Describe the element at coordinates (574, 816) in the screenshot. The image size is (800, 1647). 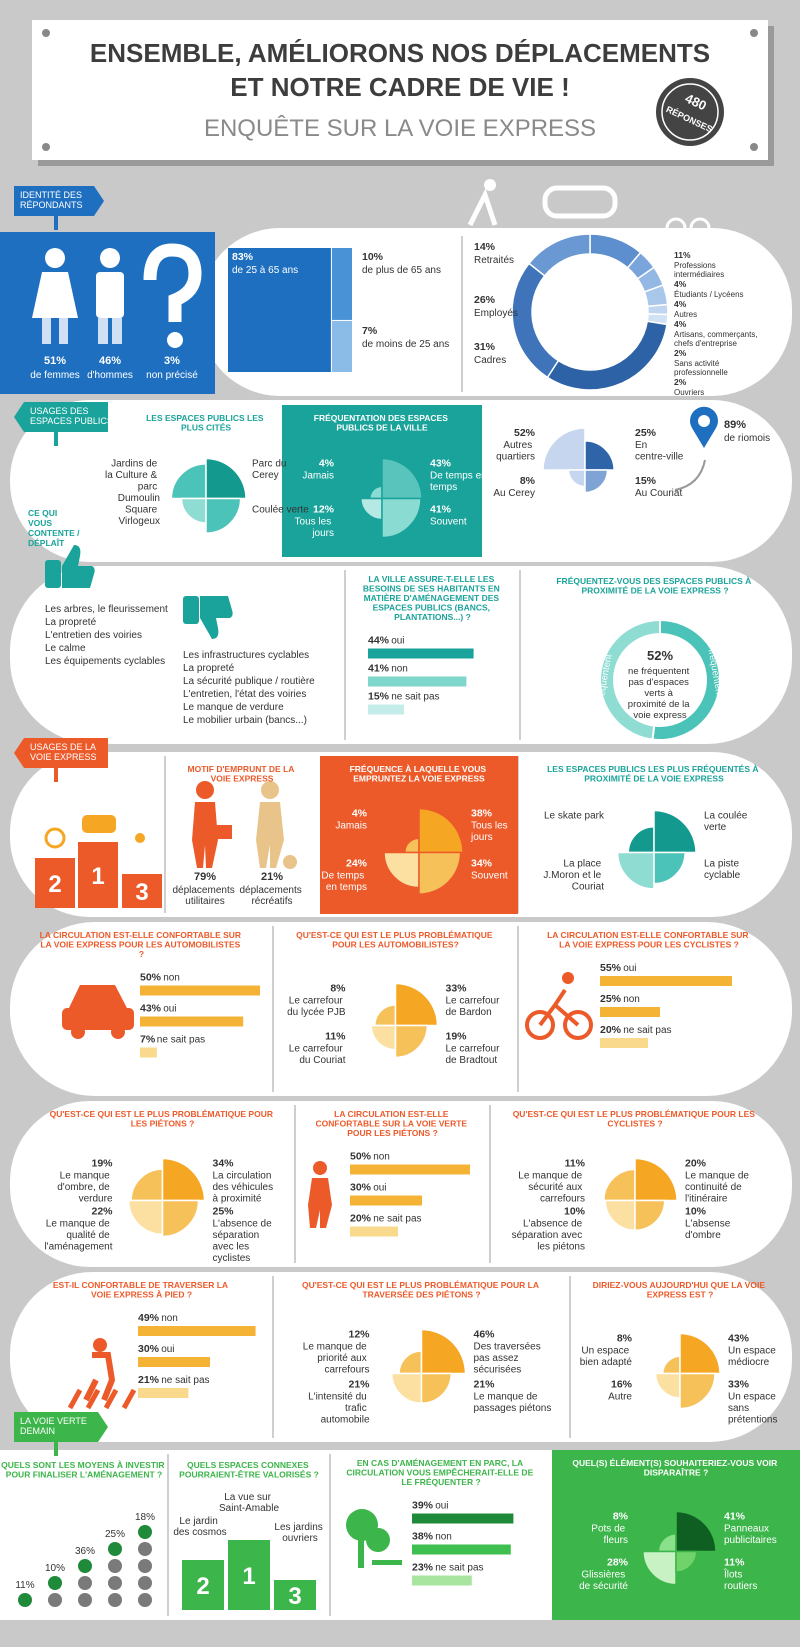
I see `text-line: Le skate park` at that location.